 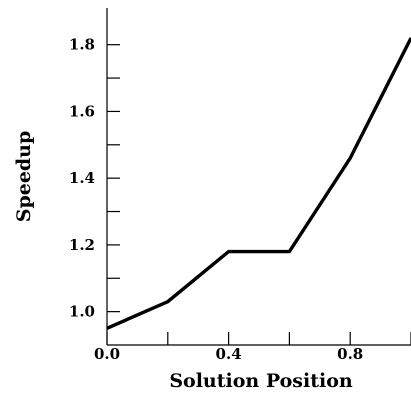 I want to click on x-ticks: 0.0 0.4 0.8, so click(x=252, y=347).